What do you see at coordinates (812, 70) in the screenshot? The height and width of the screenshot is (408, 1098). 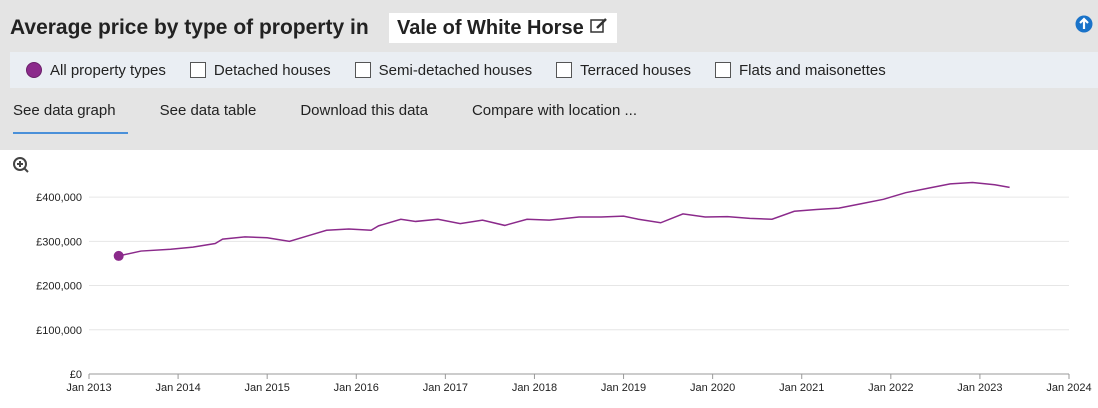 I see `filter-label: Flats and maisonettes` at bounding box center [812, 70].